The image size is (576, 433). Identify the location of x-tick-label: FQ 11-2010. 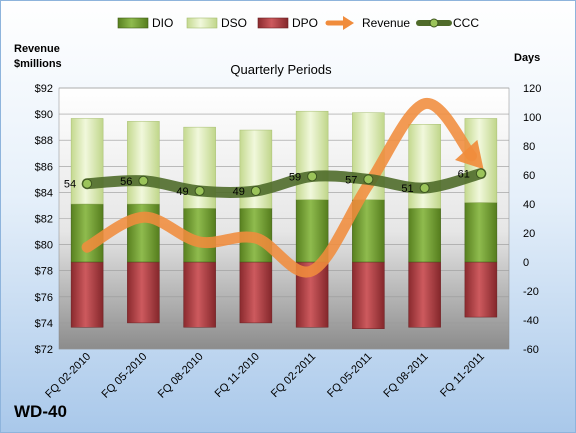
(237, 375).